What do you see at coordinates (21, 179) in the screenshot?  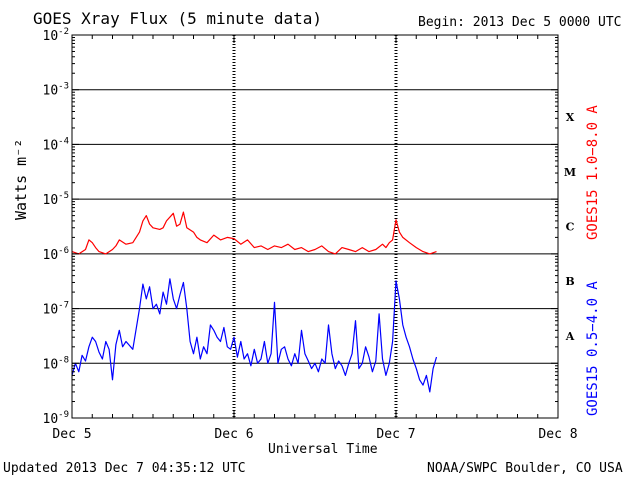 I see `y-axis-label: Watts m⁻²` at bounding box center [21, 179].